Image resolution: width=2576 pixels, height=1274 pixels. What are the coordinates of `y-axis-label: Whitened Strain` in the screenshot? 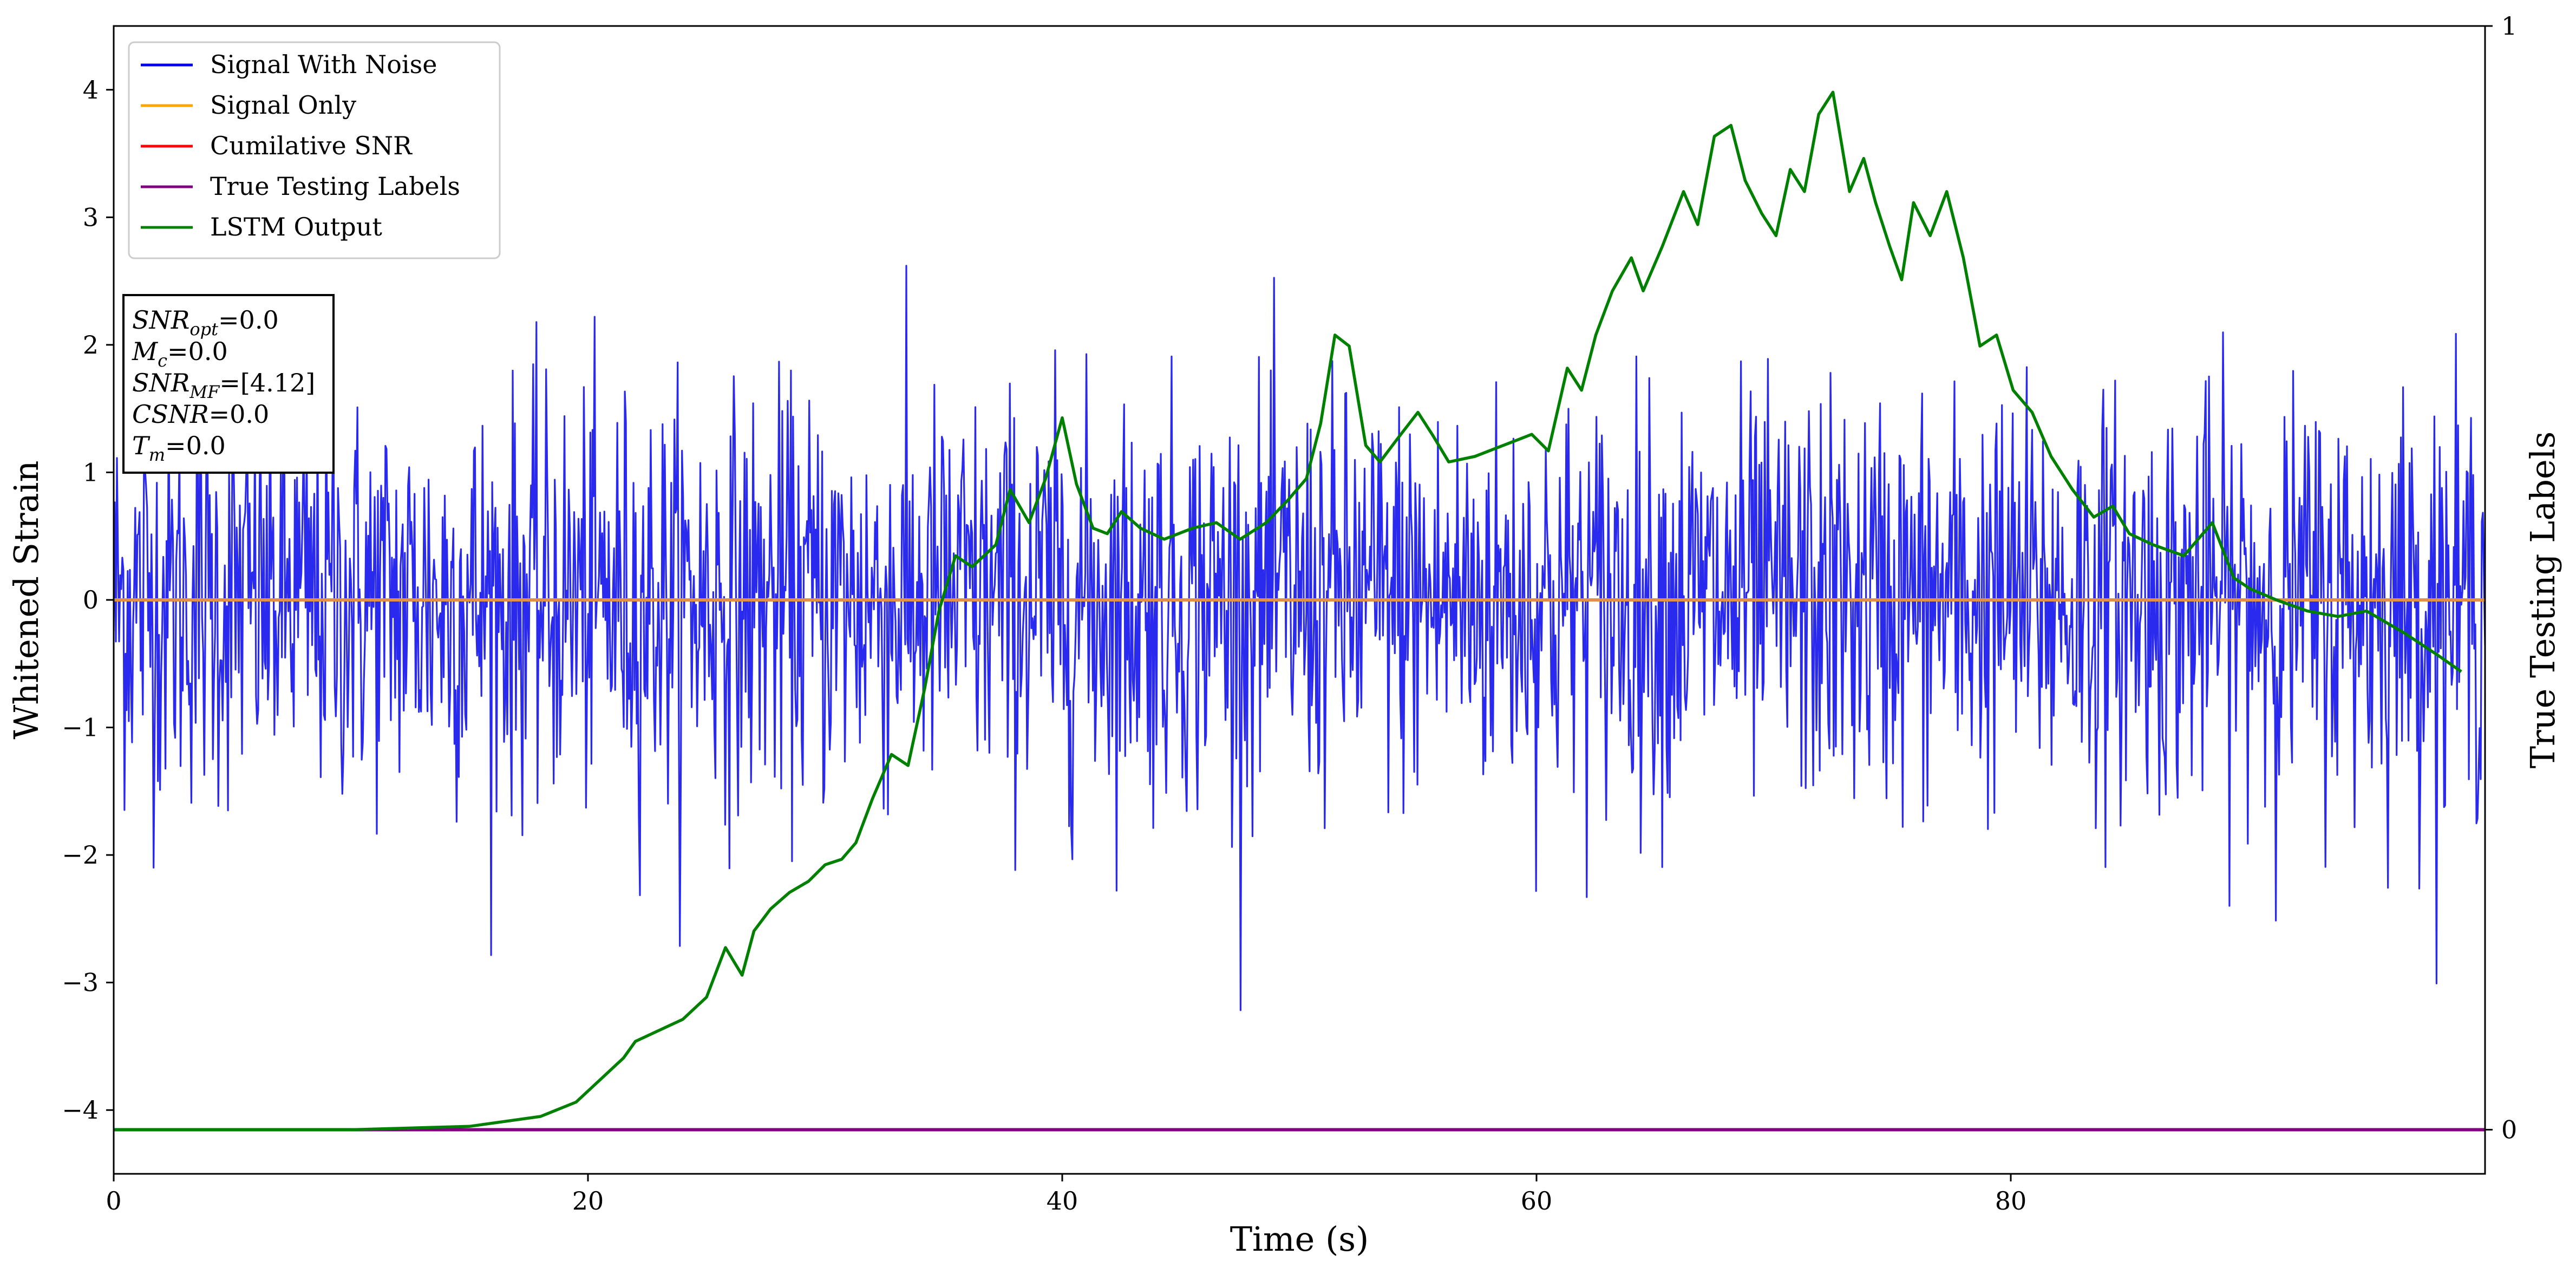 It's located at (26, 600).